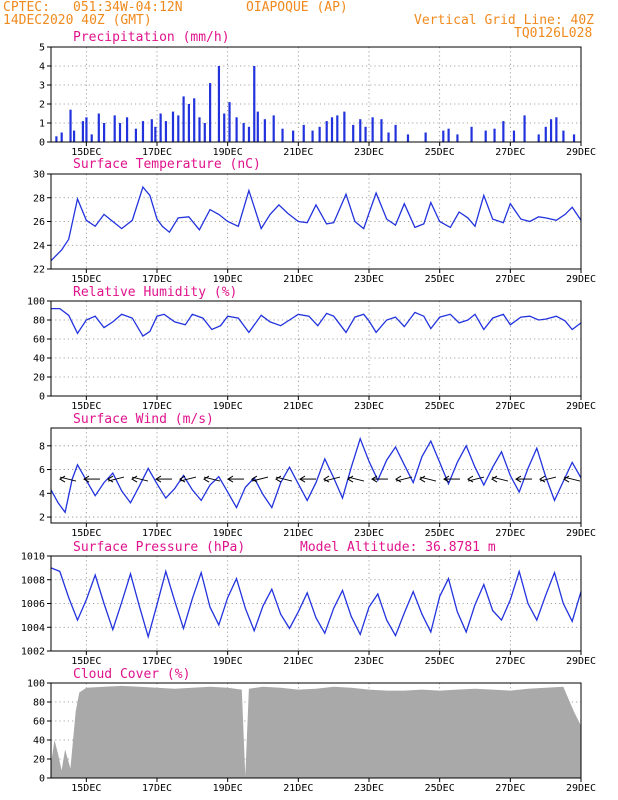 The width and height of the screenshot is (618, 800). What do you see at coordinates (33, 604) in the screenshot?
I see `pressure-ytick-label: 1006` at bounding box center [33, 604].